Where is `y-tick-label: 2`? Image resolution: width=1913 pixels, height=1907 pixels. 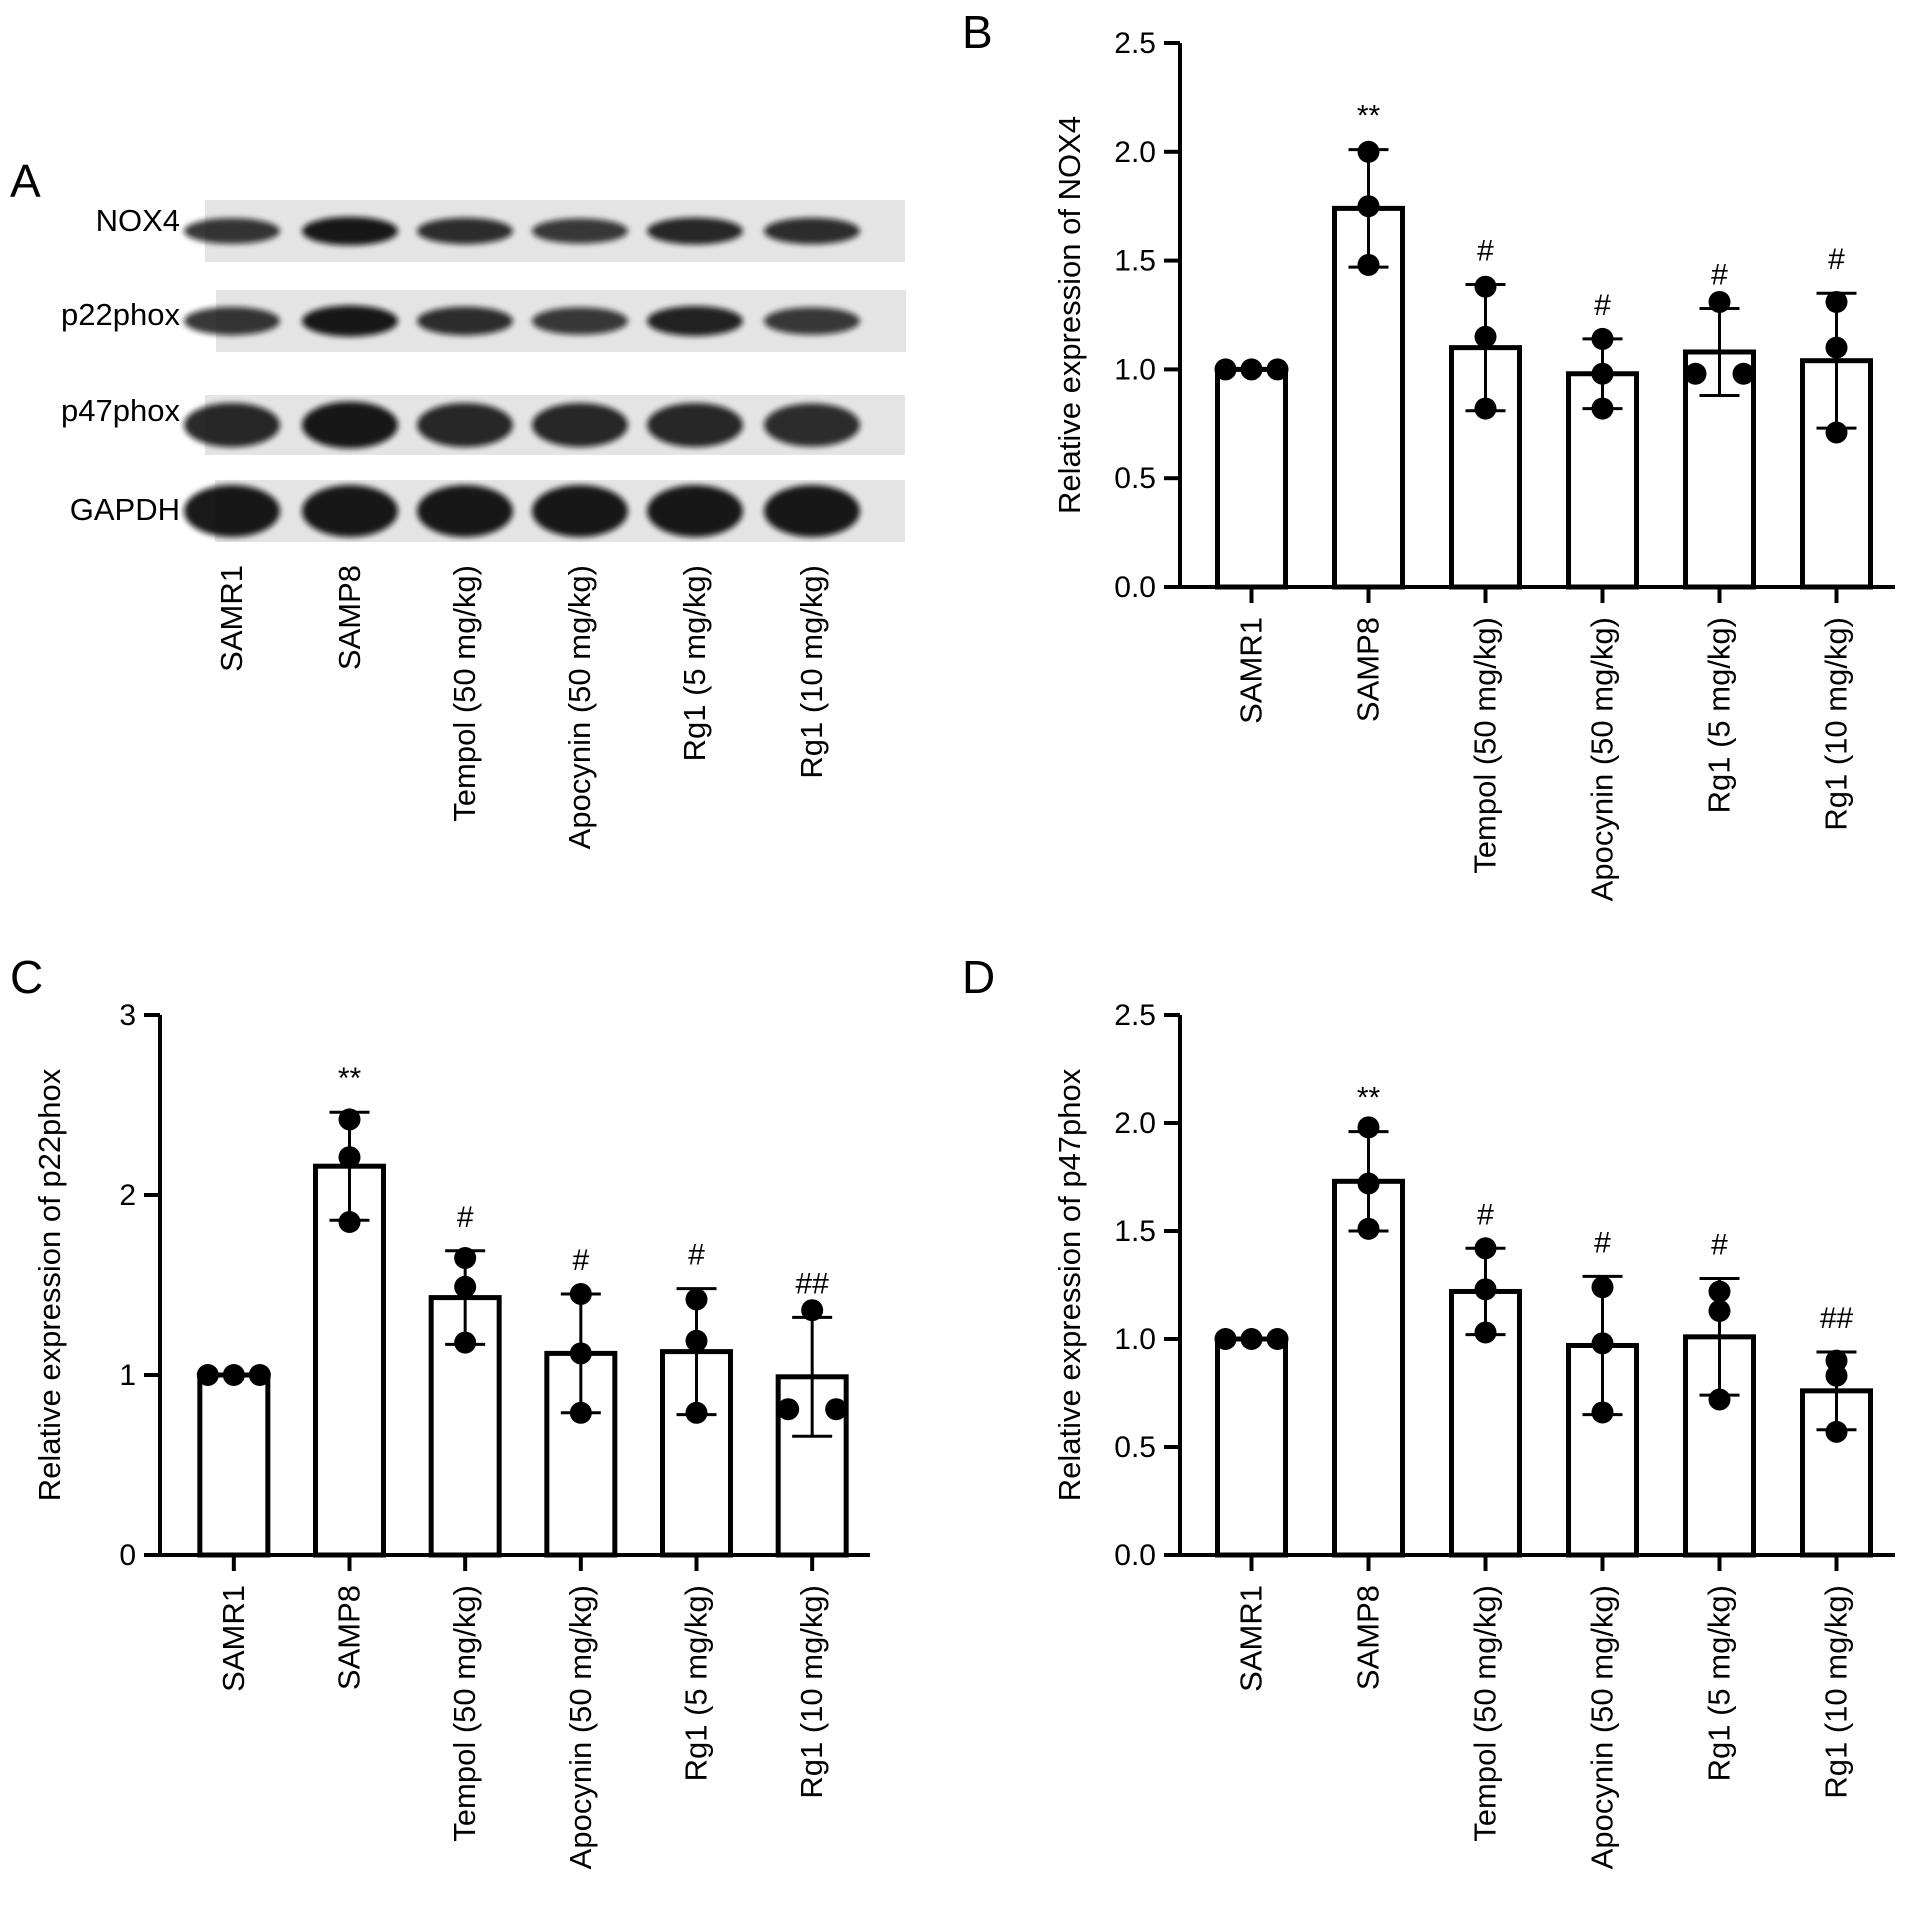 y-tick-label: 2 is located at coordinates (127, 1195).